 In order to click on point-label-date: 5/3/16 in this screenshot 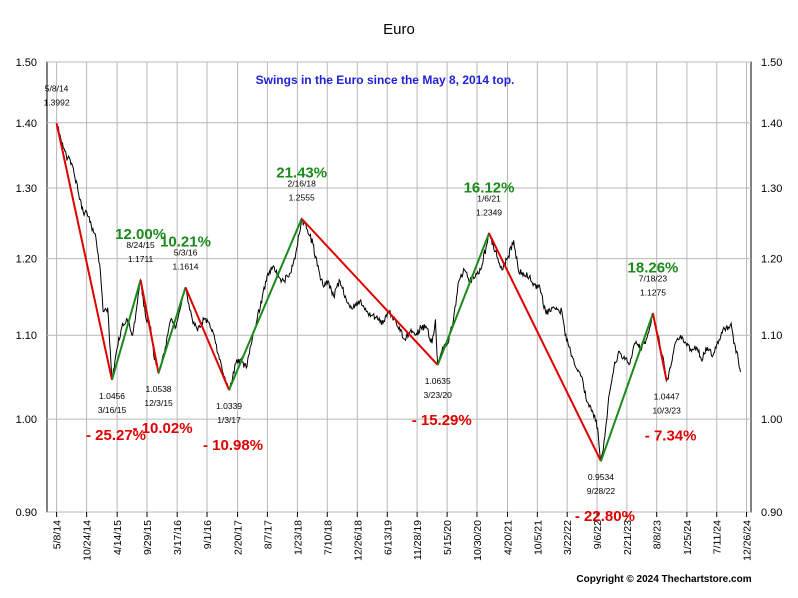, I will do `click(186, 252)`.